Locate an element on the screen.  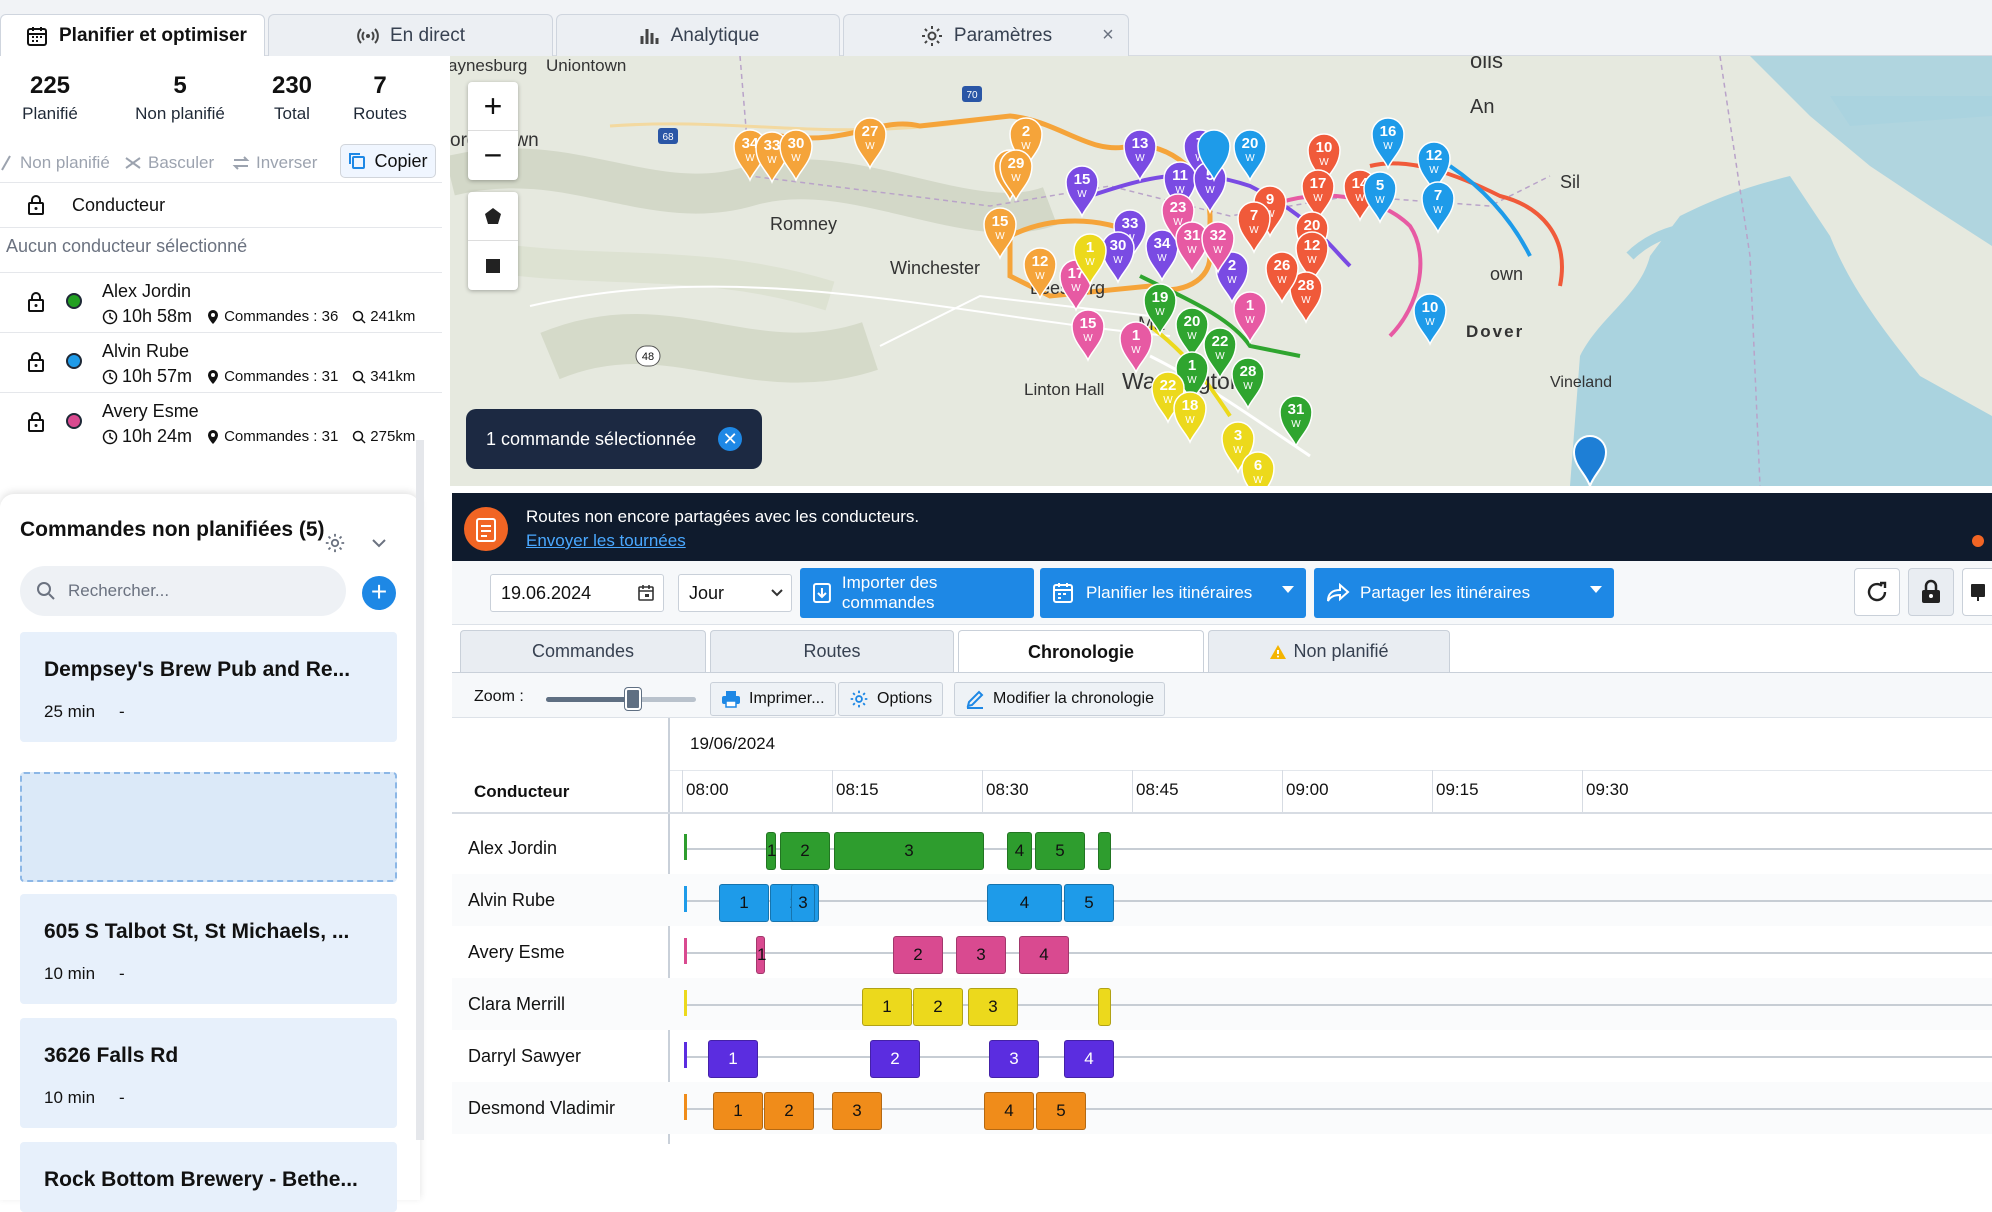
drop-zone is located at coordinates (208, 827).